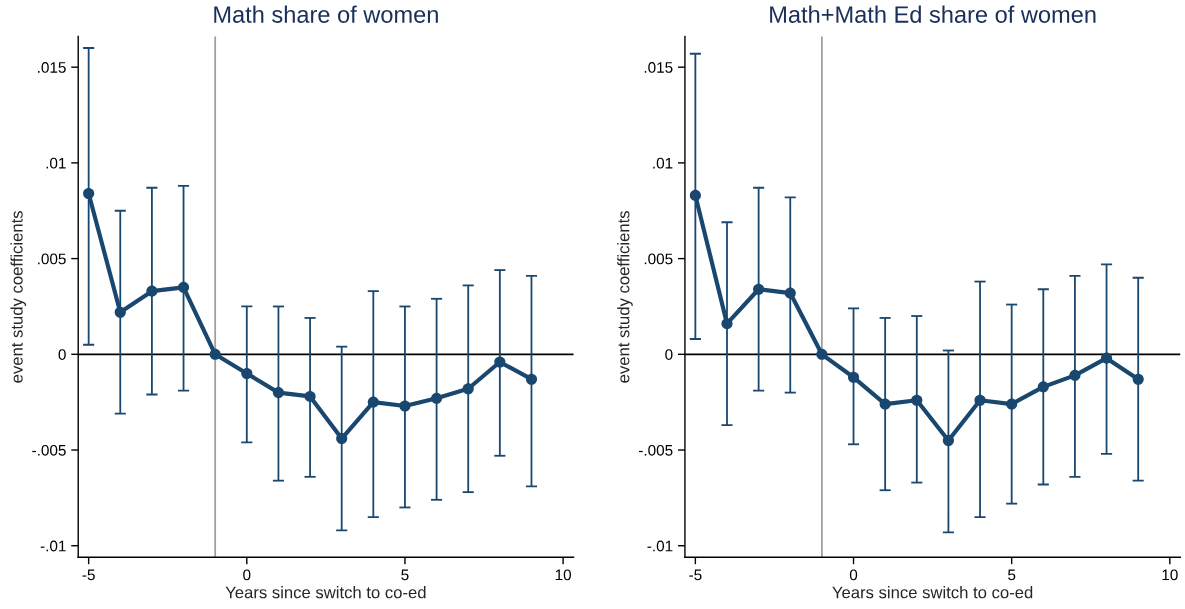 This screenshot has width=1185, height=609. I want to click on chart-title: Math share of women, so click(326, 14).